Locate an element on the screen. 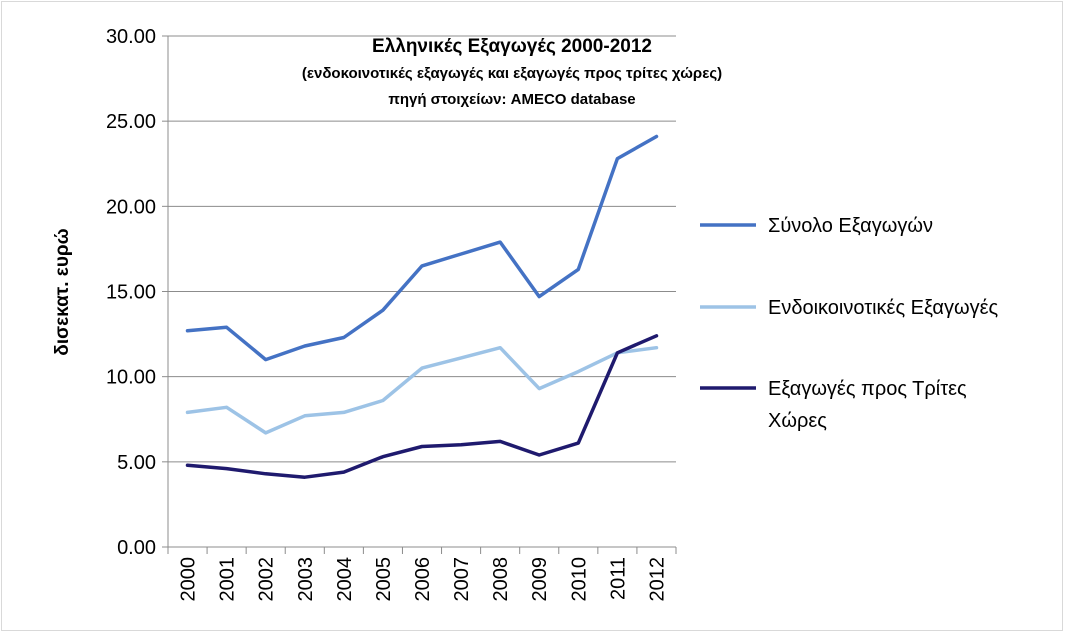 The height and width of the screenshot is (635, 1067). x-tick-label: 2010 is located at coordinates (579, 579).